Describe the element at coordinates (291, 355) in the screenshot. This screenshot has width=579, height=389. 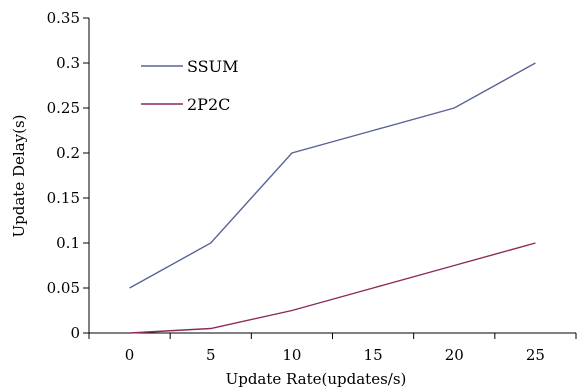
I see `x-tick-label: 10` at that location.